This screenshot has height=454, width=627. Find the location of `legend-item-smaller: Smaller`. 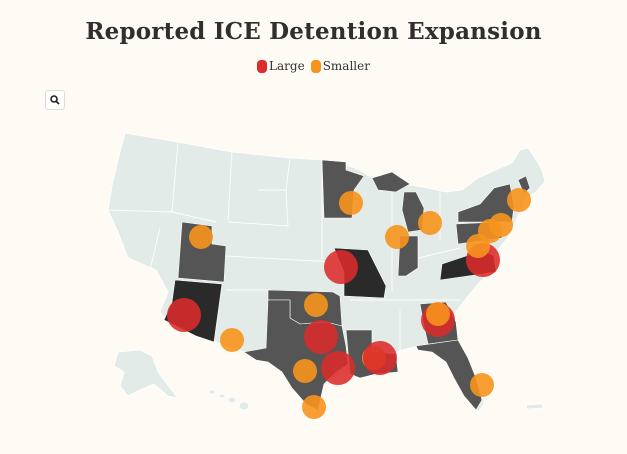

legend-item-smaller: Smaller is located at coordinates (340, 66).